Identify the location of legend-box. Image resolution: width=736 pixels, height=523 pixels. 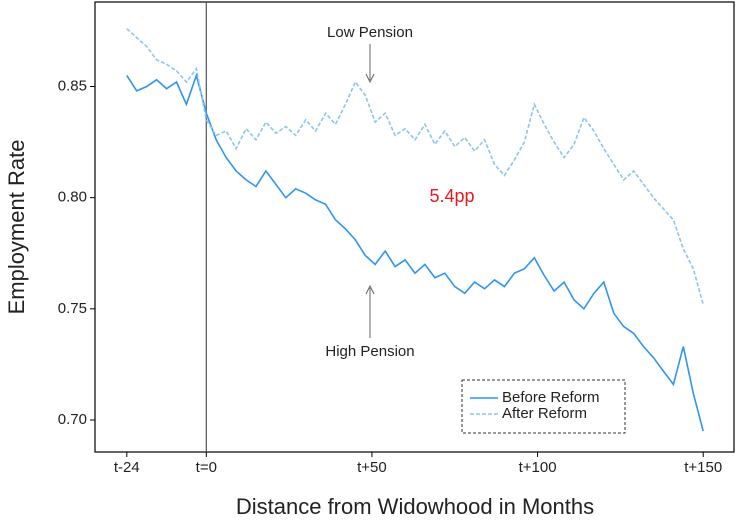
(543, 406).